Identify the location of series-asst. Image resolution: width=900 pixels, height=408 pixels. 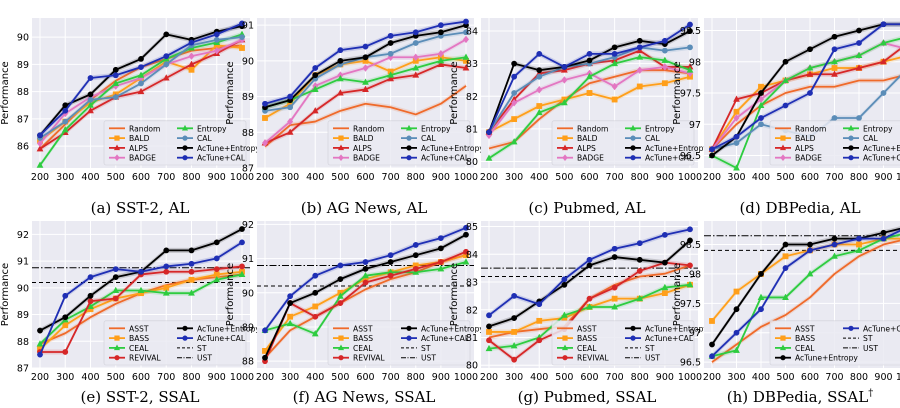
(805, 301).